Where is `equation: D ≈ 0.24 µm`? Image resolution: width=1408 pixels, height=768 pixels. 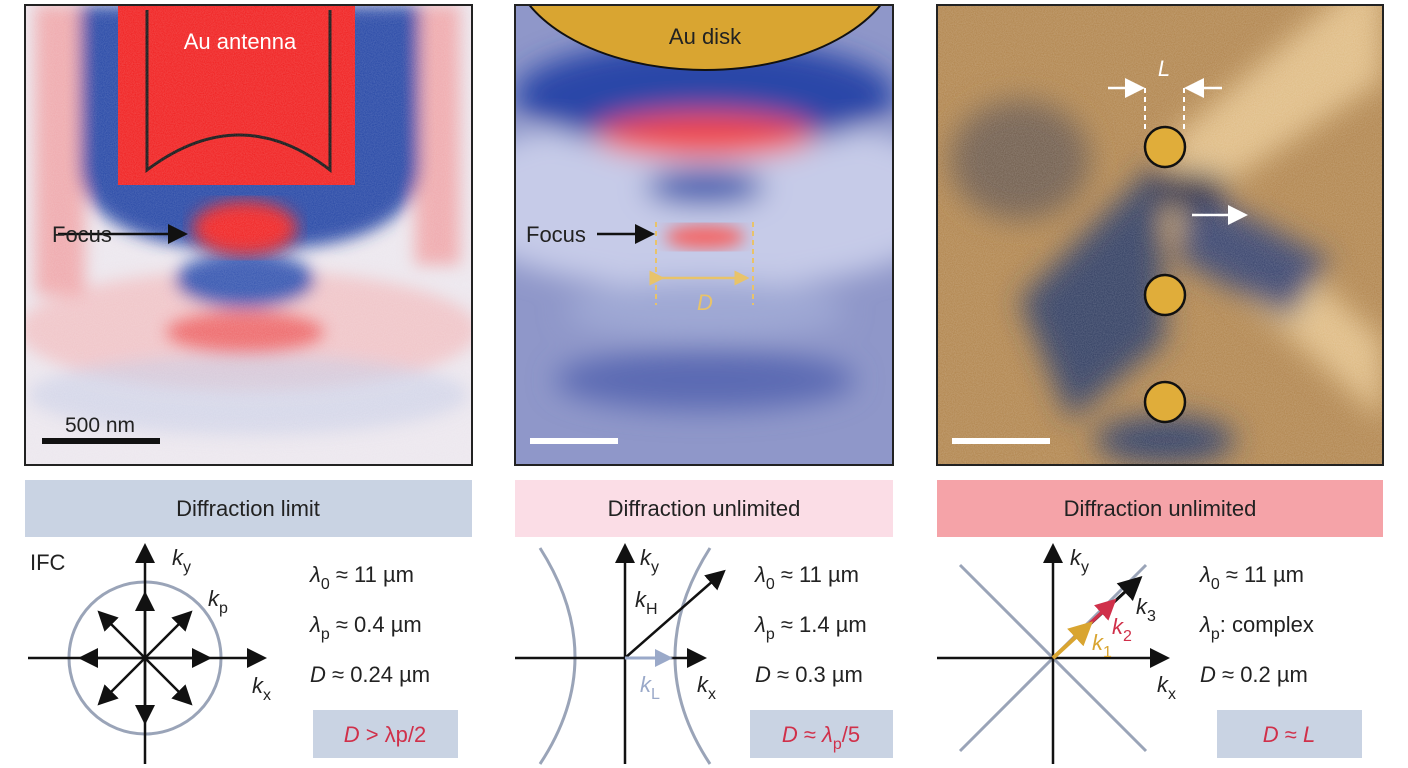 equation: D ≈ 0.24 µm is located at coordinates (370, 674).